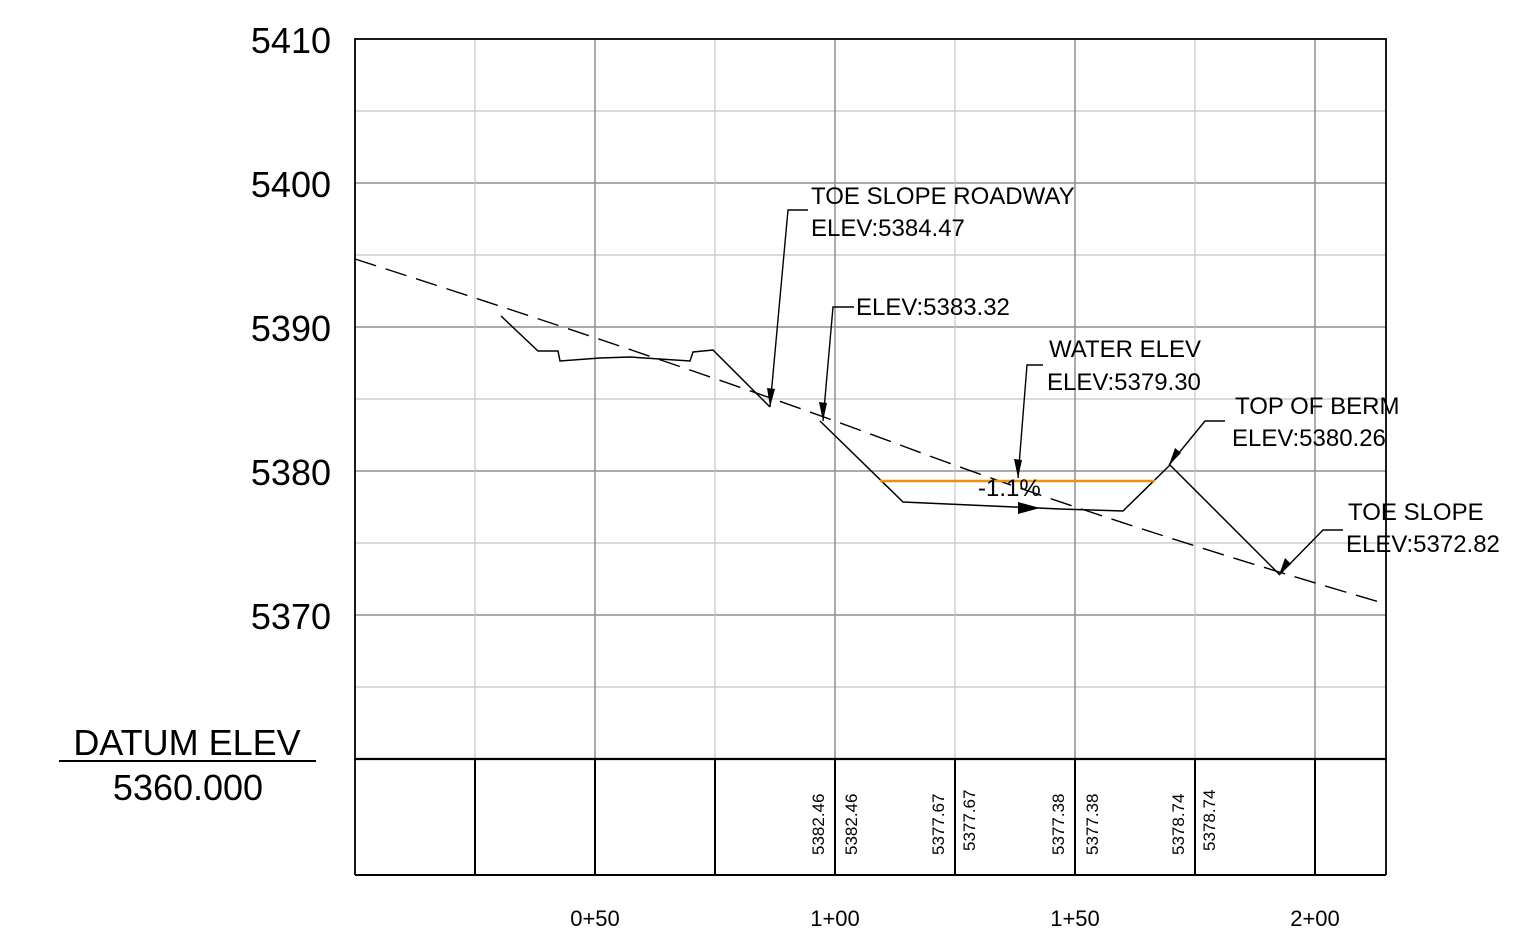  I want to click on datum-value: 5360.000, so click(188, 787).